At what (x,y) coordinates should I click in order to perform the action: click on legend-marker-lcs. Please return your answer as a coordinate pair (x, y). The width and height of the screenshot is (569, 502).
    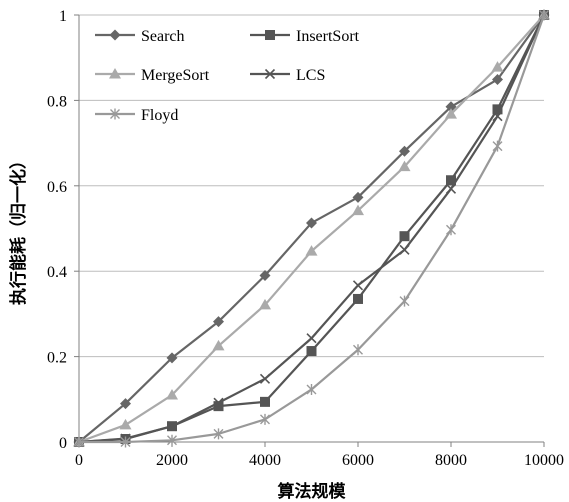
    Looking at the image, I should click on (270, 74).